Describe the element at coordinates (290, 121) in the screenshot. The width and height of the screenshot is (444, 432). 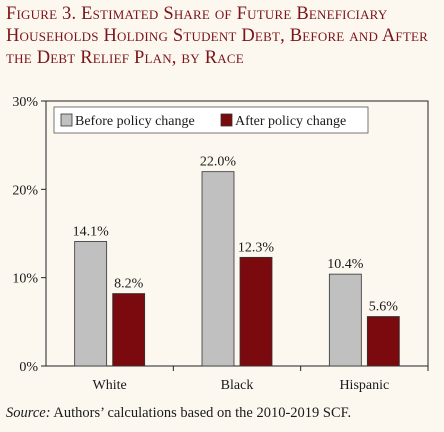
I see `legend-label-1: After policy change` at that location.